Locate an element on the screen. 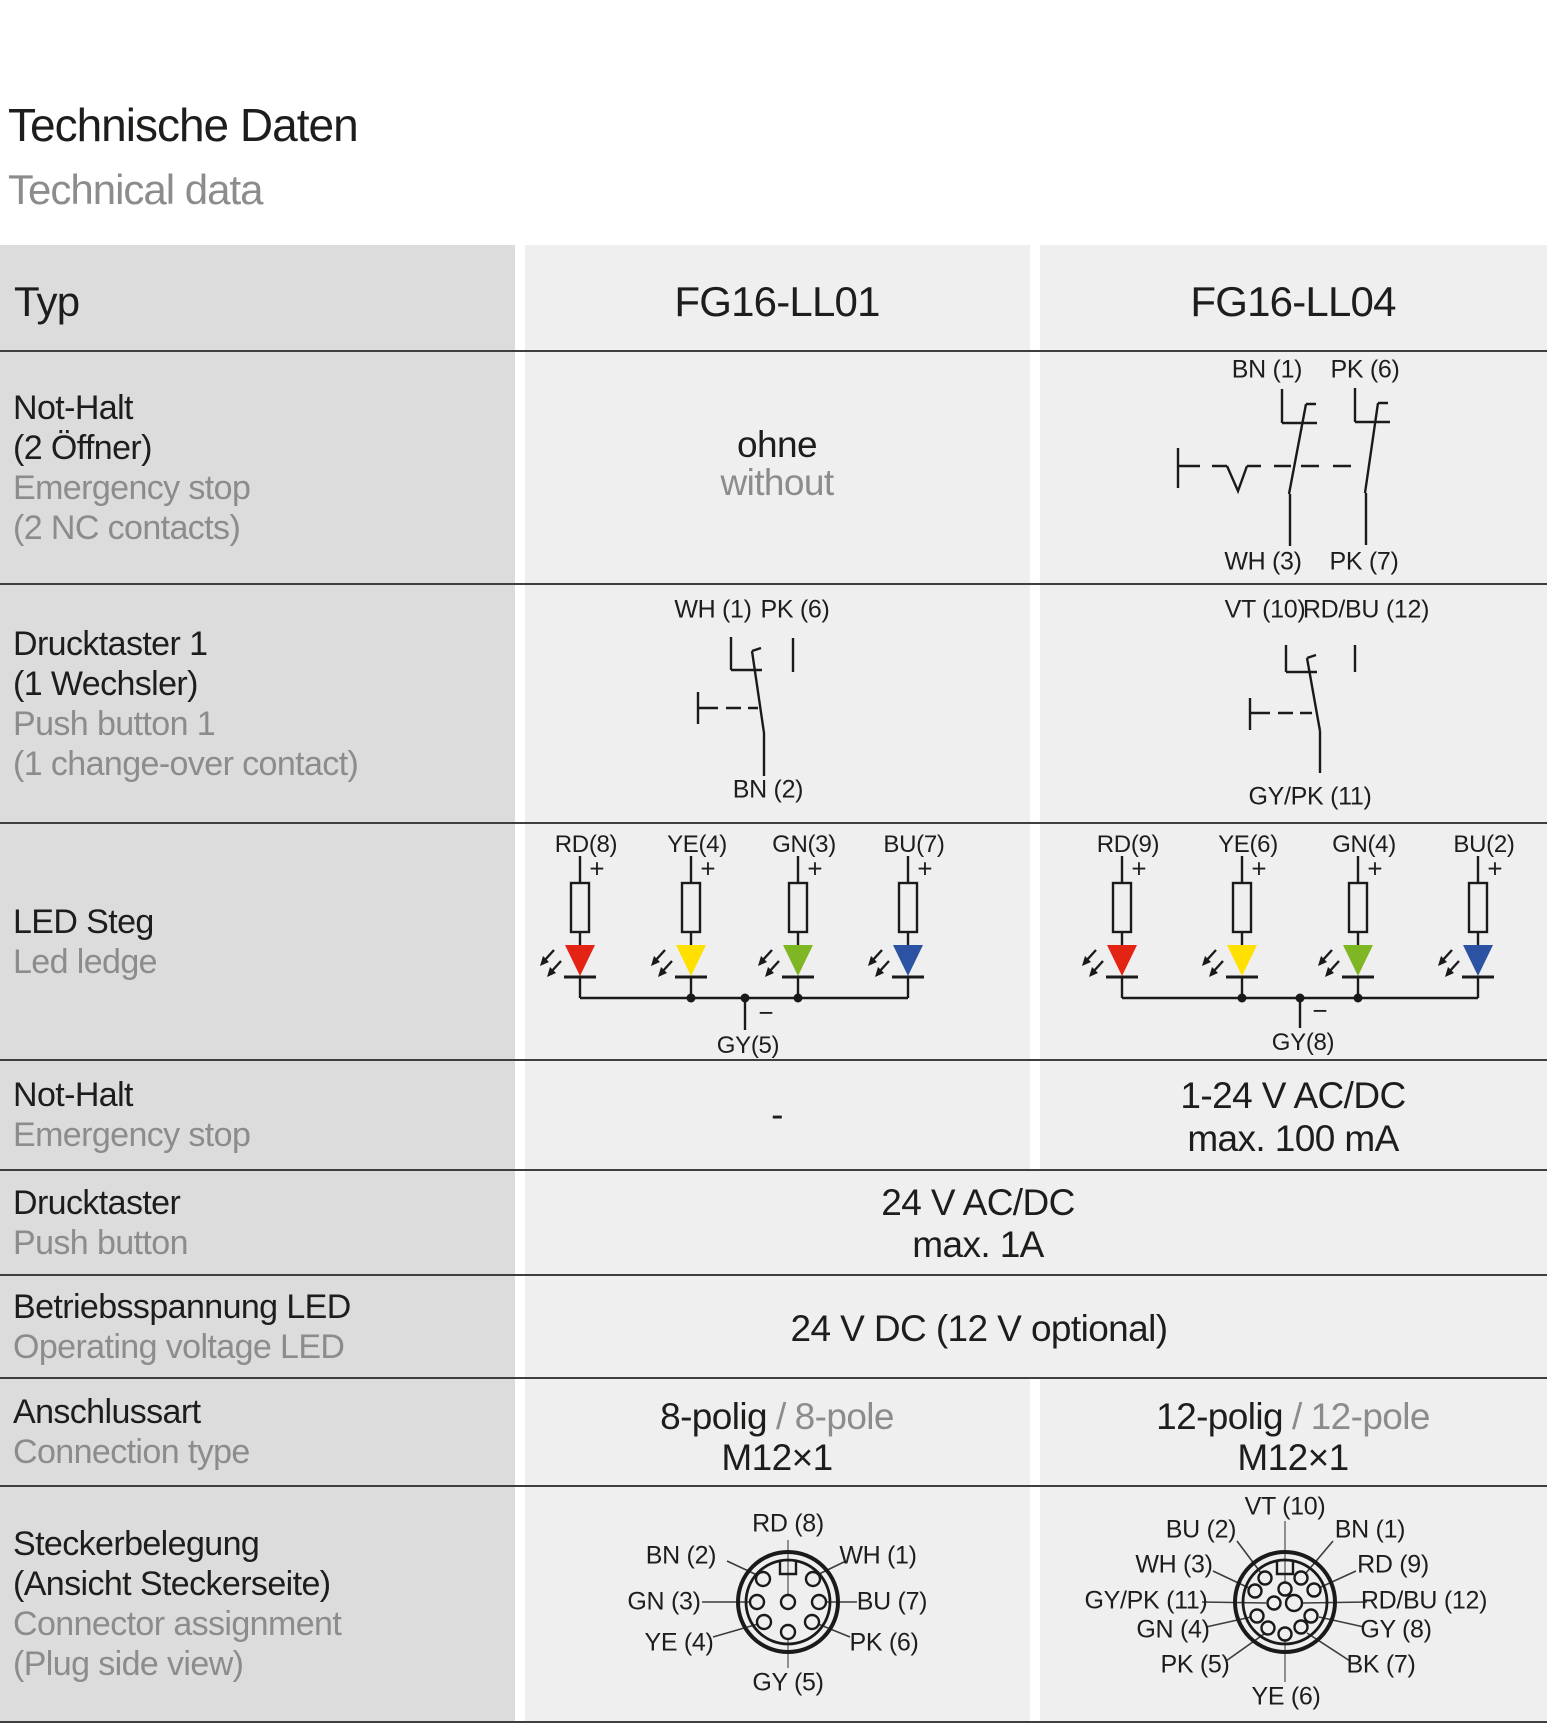 The width and height of the screenshot is (1547, 1724). connector-pin-label: BK (7) is located at coordinates (1381, 1664).